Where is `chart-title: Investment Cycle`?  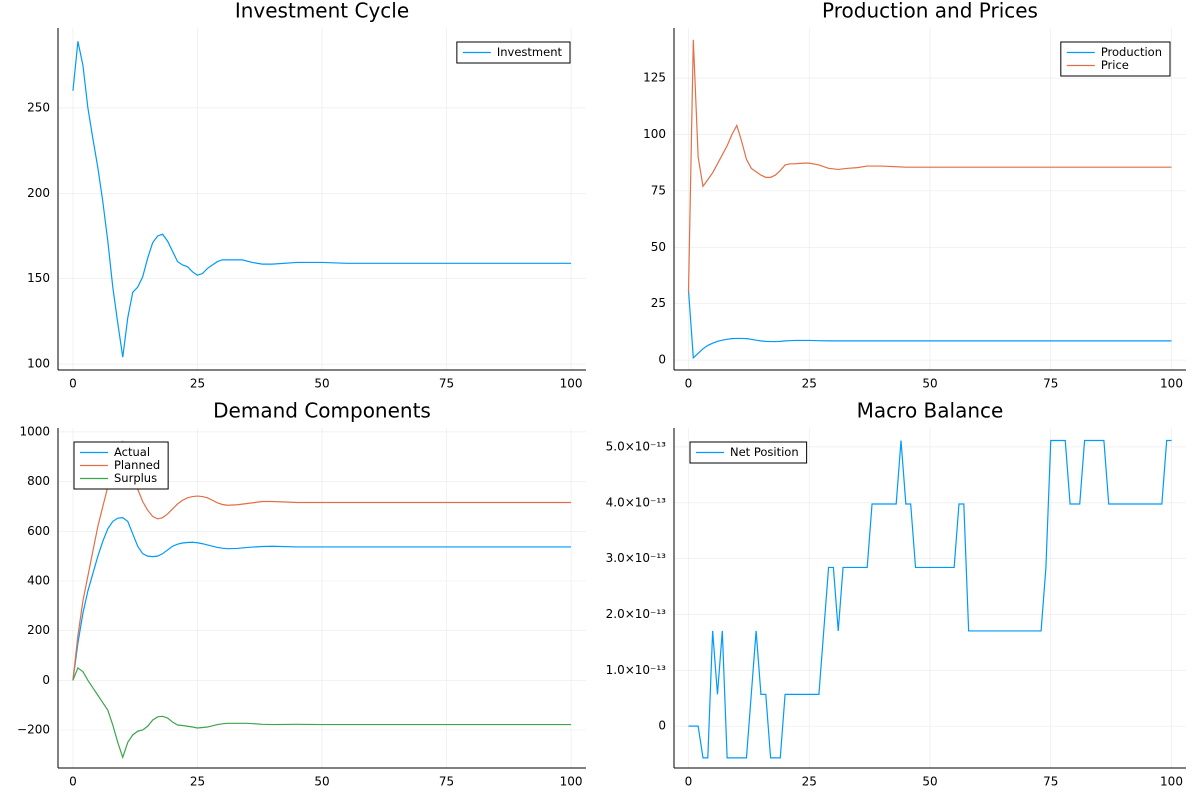 chart-title: Investment Cycle is located at coordinates (322, 11).